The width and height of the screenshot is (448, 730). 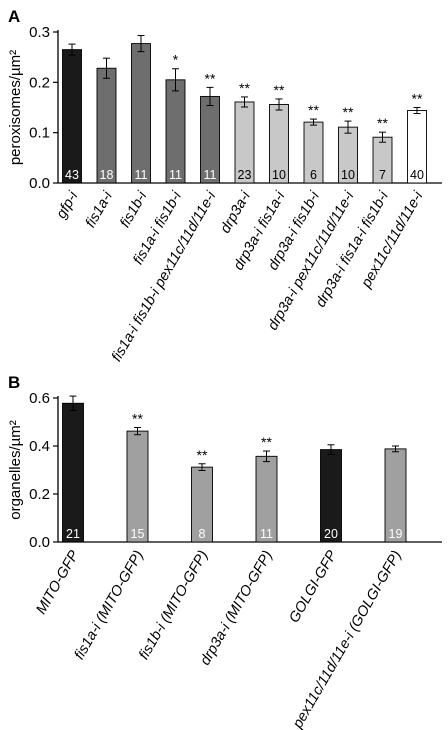 I want to click on x-category-label: pex11c/11d/11e-i, so click(x=392, y=239).